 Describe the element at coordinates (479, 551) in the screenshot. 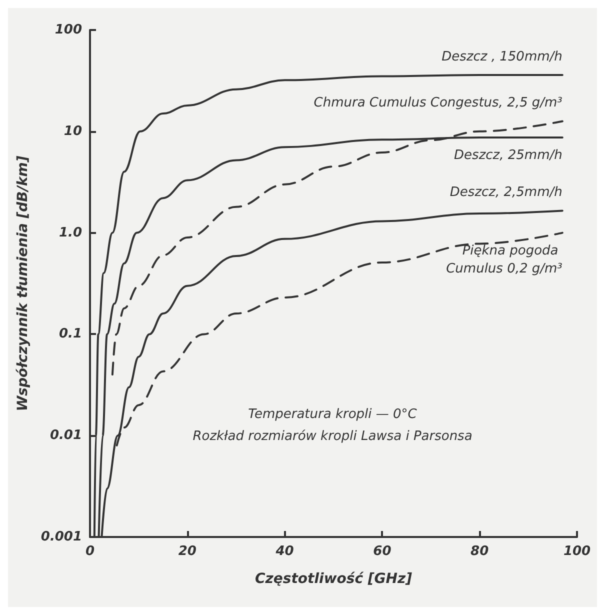

I see `x-tick-label: 80` at that location.